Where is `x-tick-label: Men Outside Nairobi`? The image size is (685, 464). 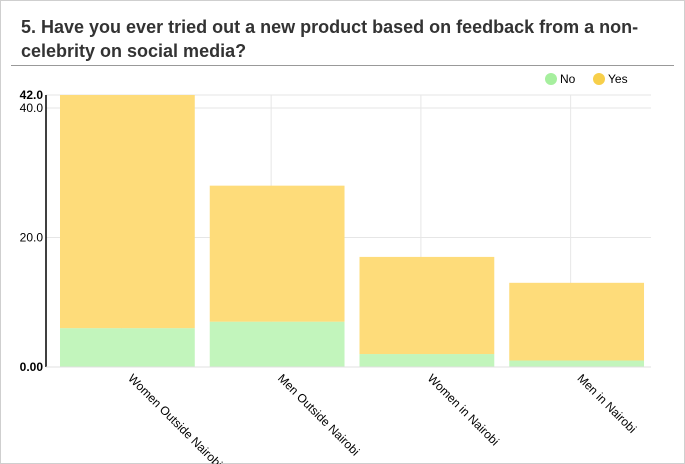 x-tick-label: Men Outside Nairobi is located at coordinates (318, 414).